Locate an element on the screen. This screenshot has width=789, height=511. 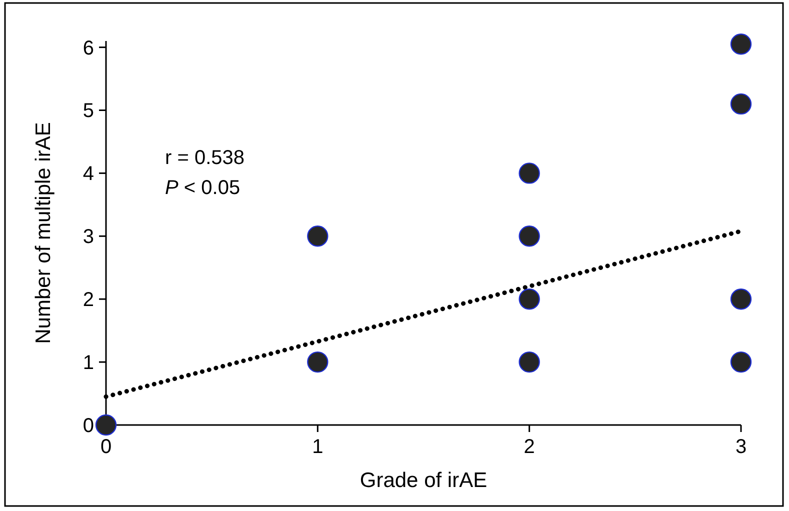
y-tick-label: 1 is located at coordinates (88, 363).